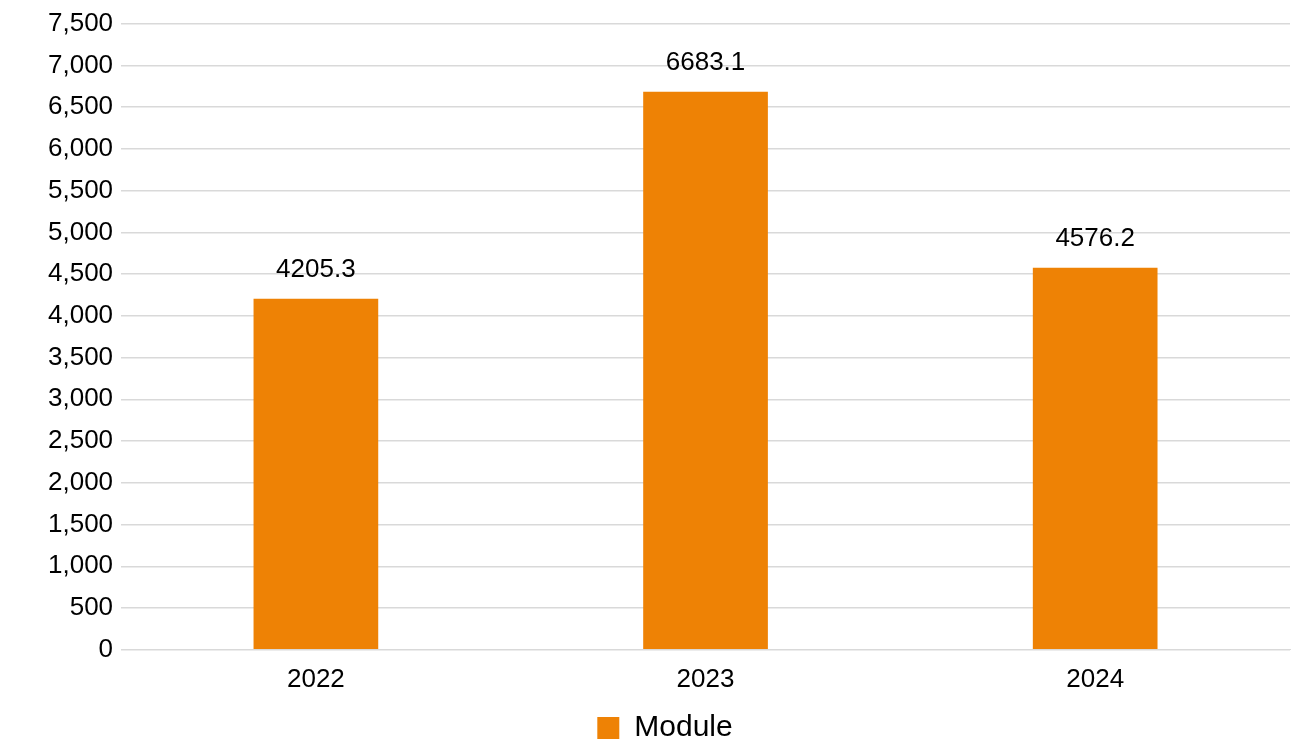  Describe the element at coordinates (80, 105) in the screenshot. I see `y-tick-label: 6,500` at that location.